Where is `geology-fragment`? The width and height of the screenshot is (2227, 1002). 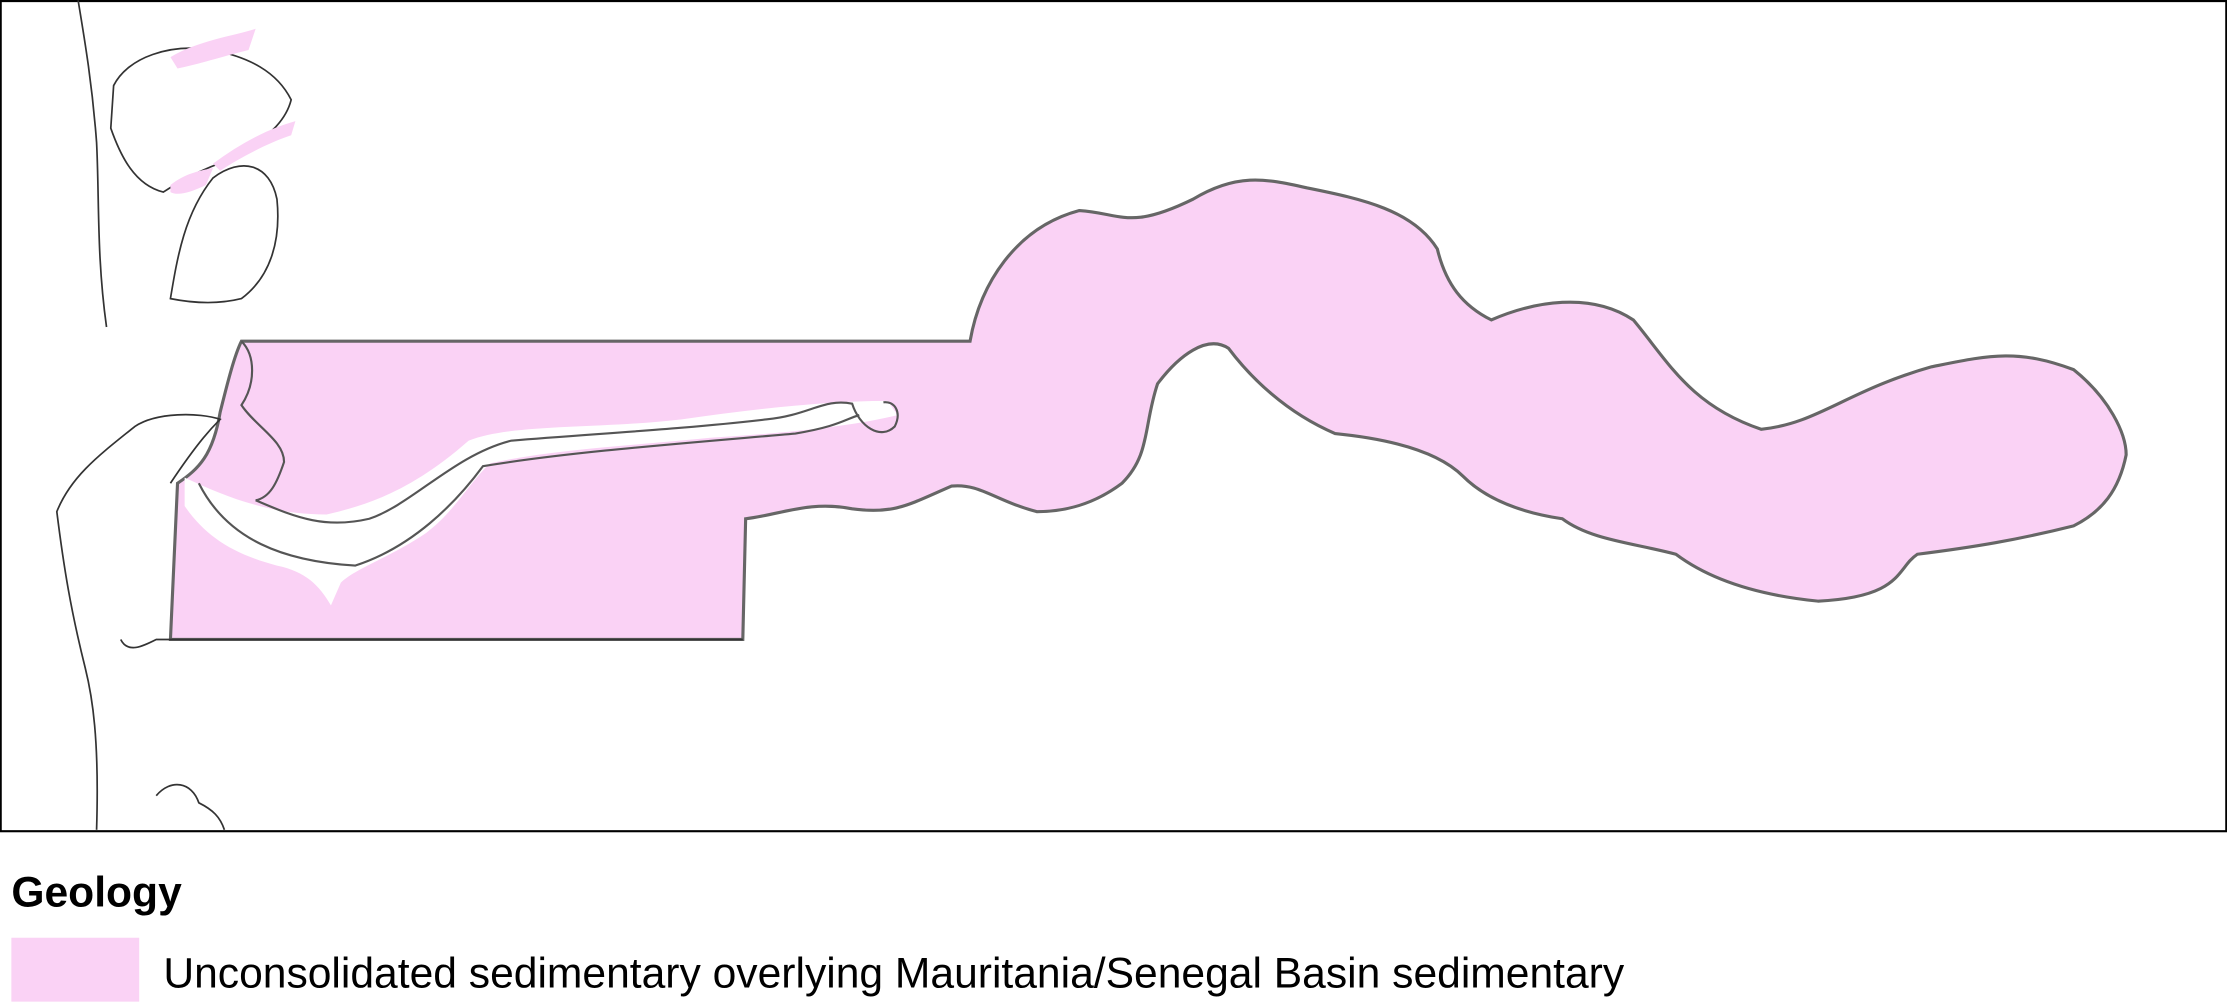 geology-fragment is located at coordinates (233, 111).